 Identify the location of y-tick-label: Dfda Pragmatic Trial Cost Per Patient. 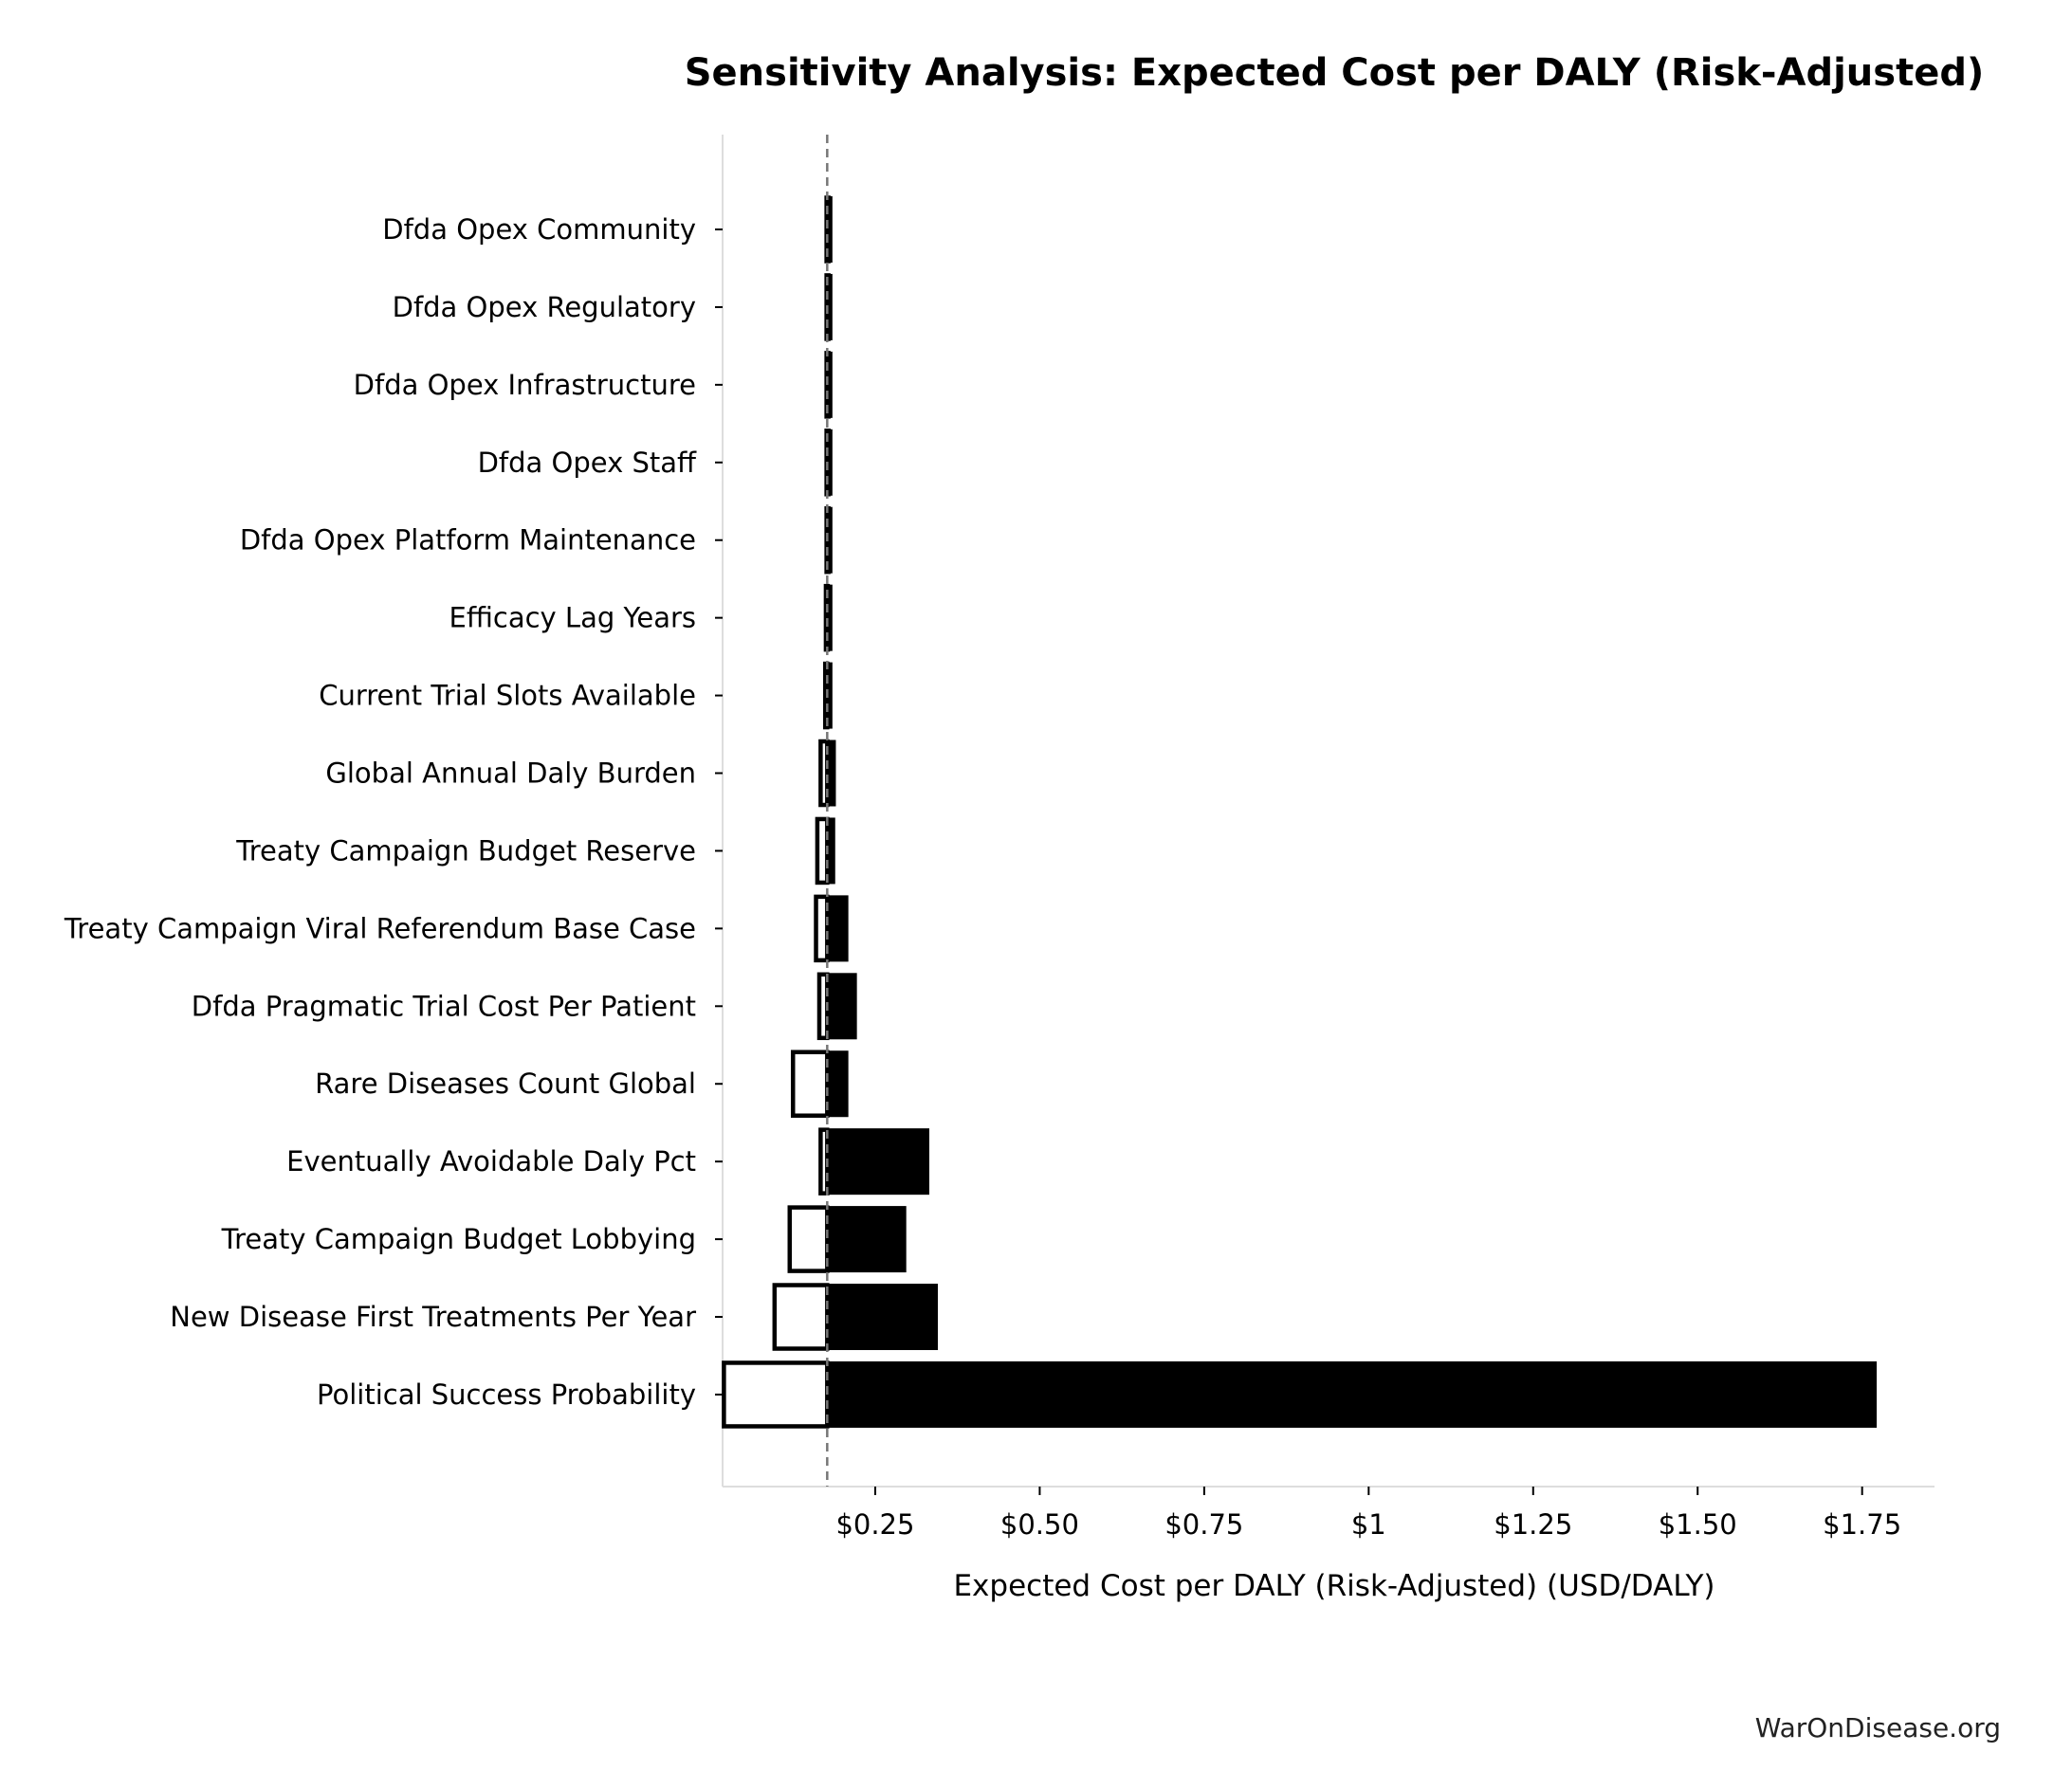
(444, 1006).